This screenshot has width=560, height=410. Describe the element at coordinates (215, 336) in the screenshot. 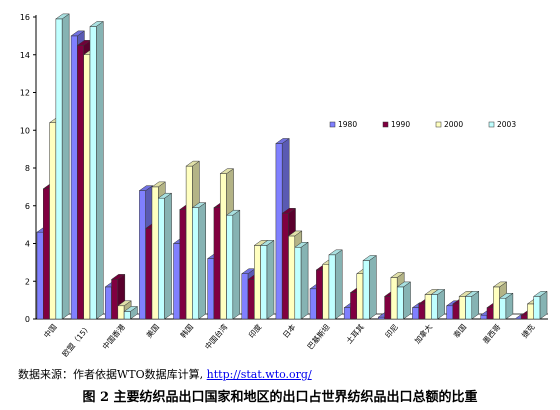

I see `category-label: 中国台湾` at that location.